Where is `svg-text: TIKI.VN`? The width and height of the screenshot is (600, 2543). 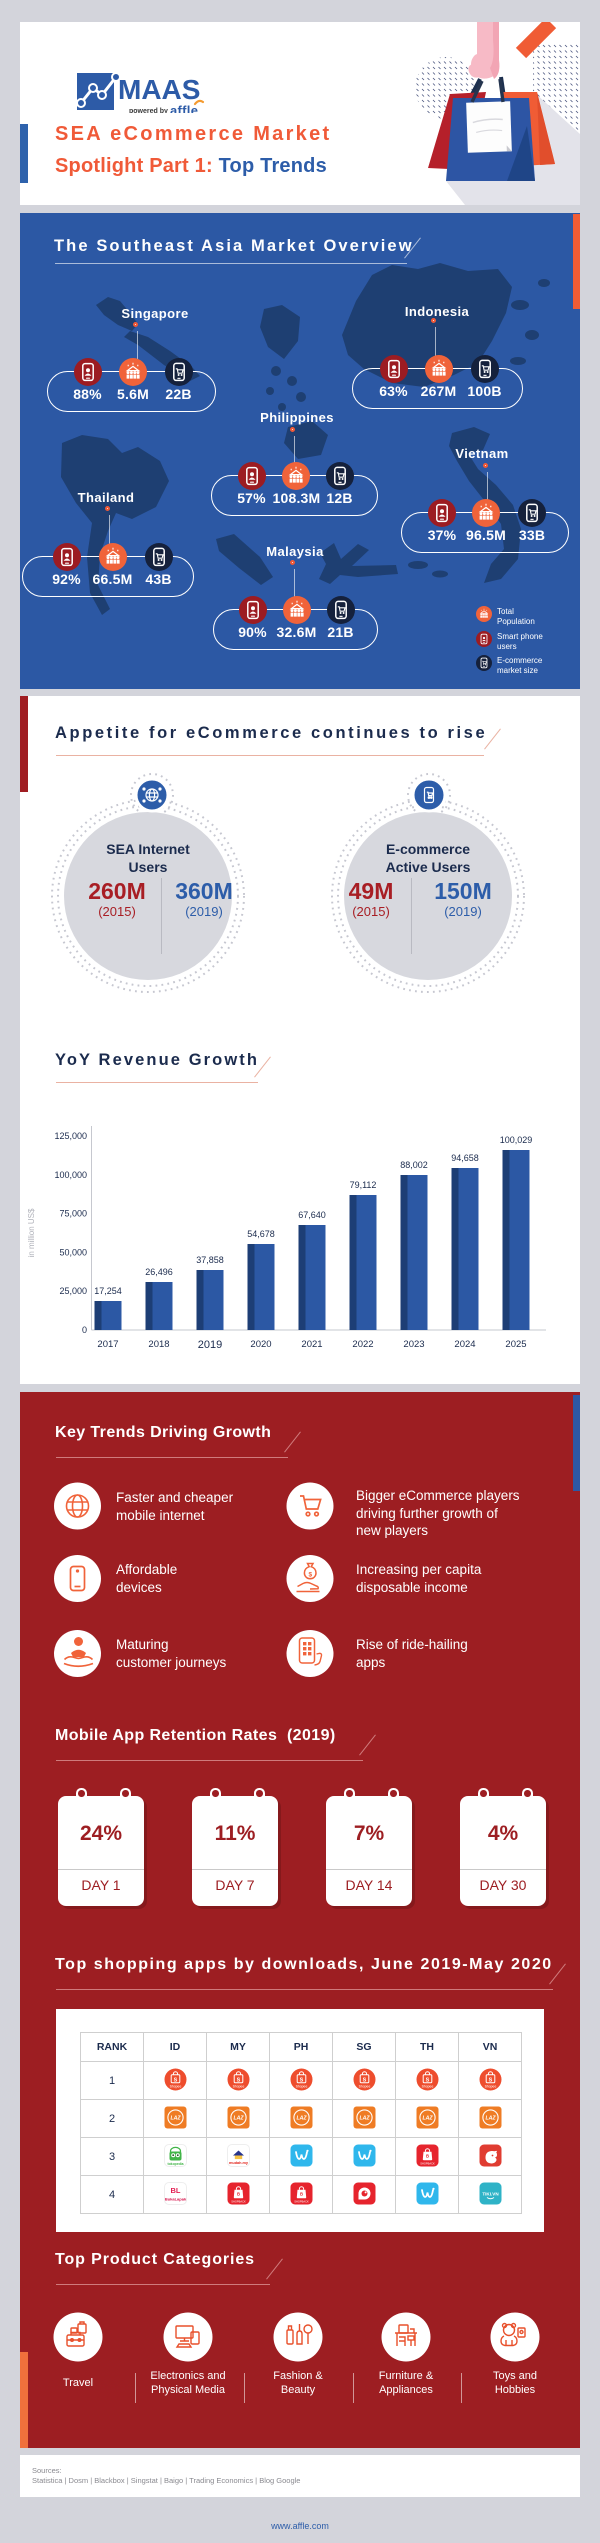
svg-text: TIKI.VN is located at coordinates (490, 2193).